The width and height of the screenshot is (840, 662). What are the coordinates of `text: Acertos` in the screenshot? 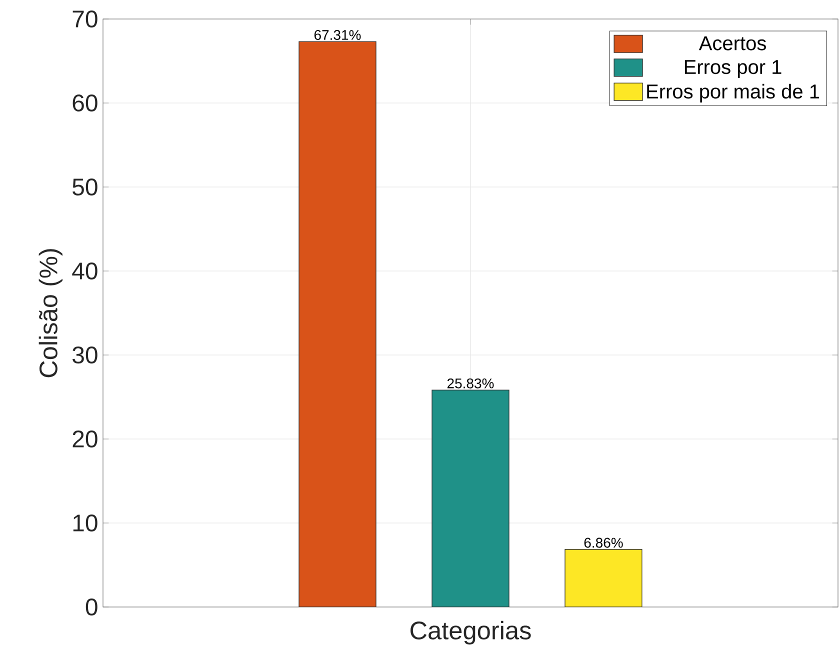 It's located at (732, 43).